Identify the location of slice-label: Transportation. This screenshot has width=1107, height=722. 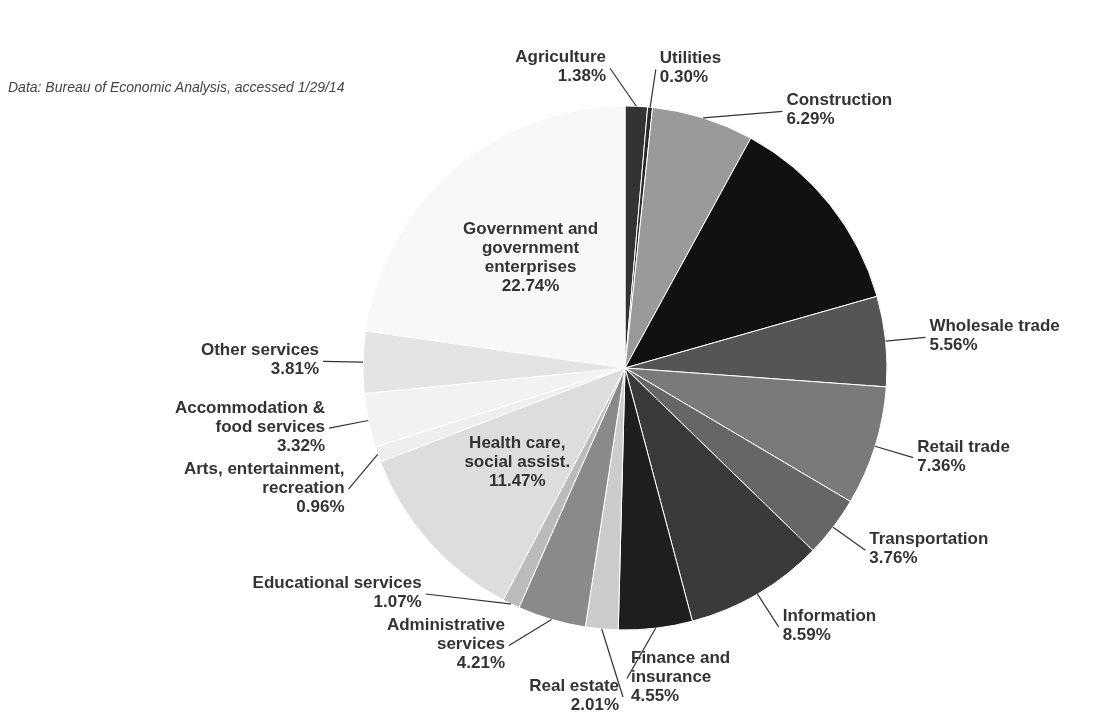
(929, 539).